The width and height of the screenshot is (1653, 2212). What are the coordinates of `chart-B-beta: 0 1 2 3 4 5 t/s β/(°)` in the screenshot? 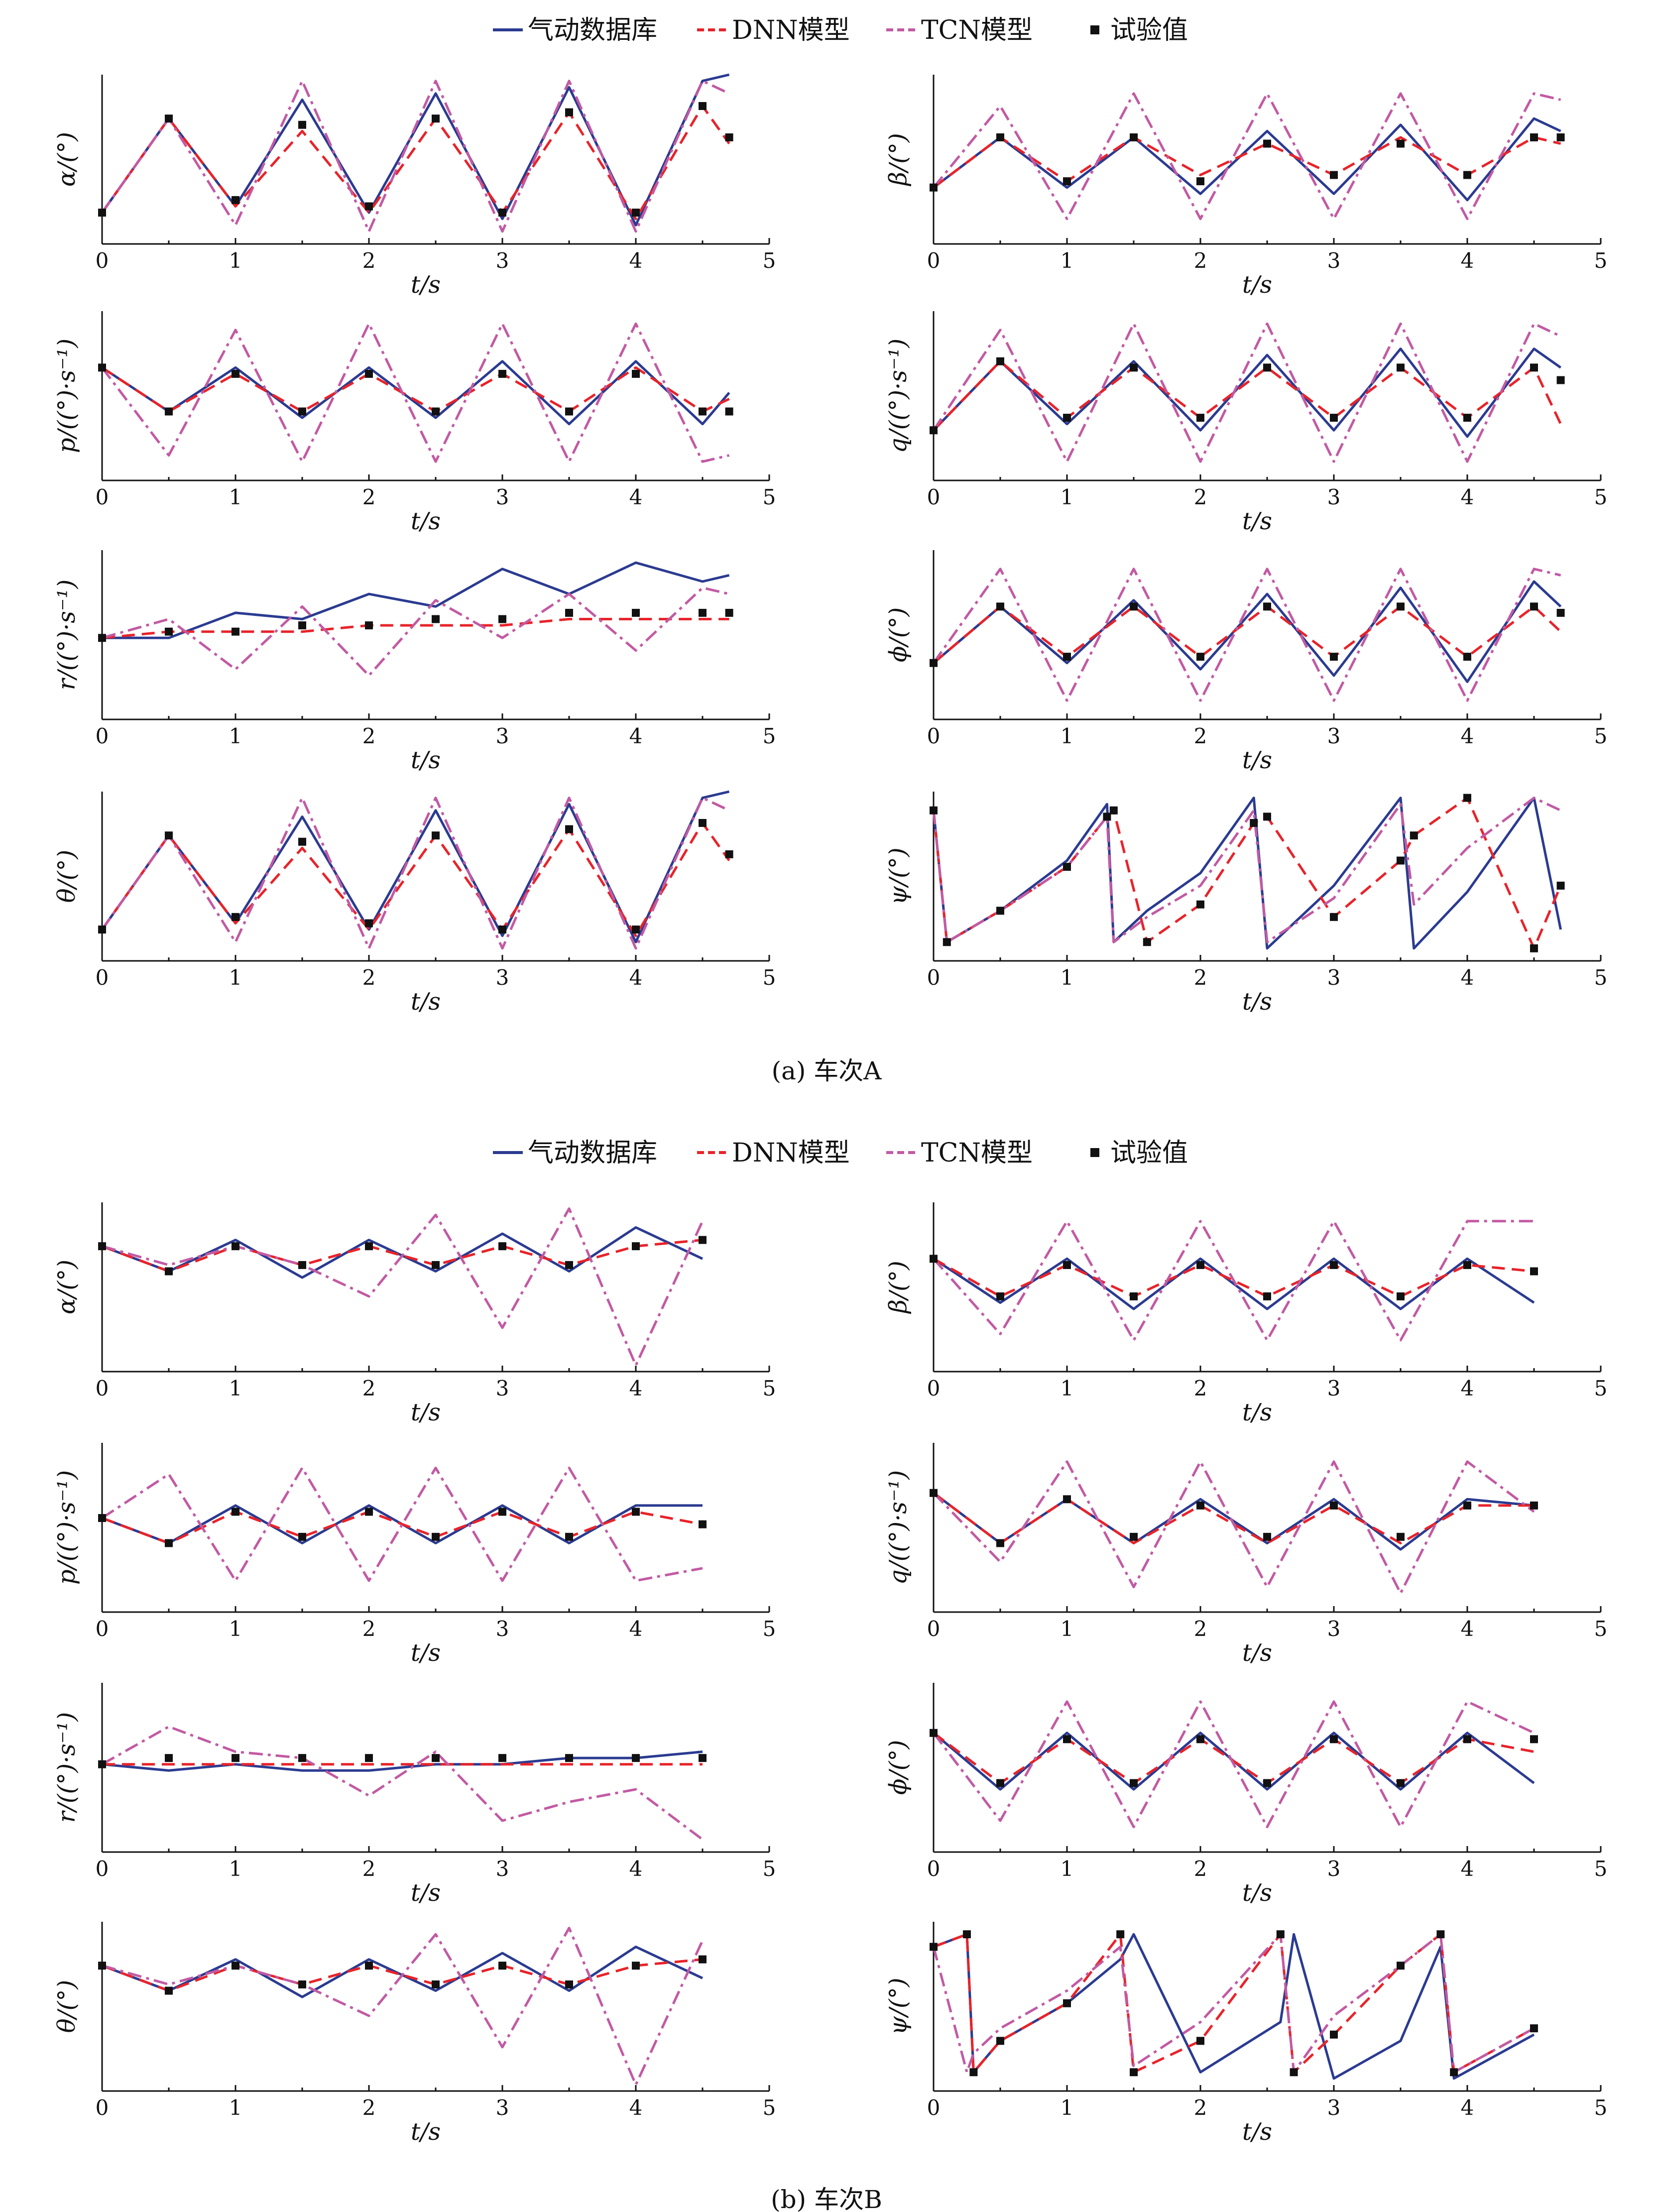 It's located at (1246, 1314).